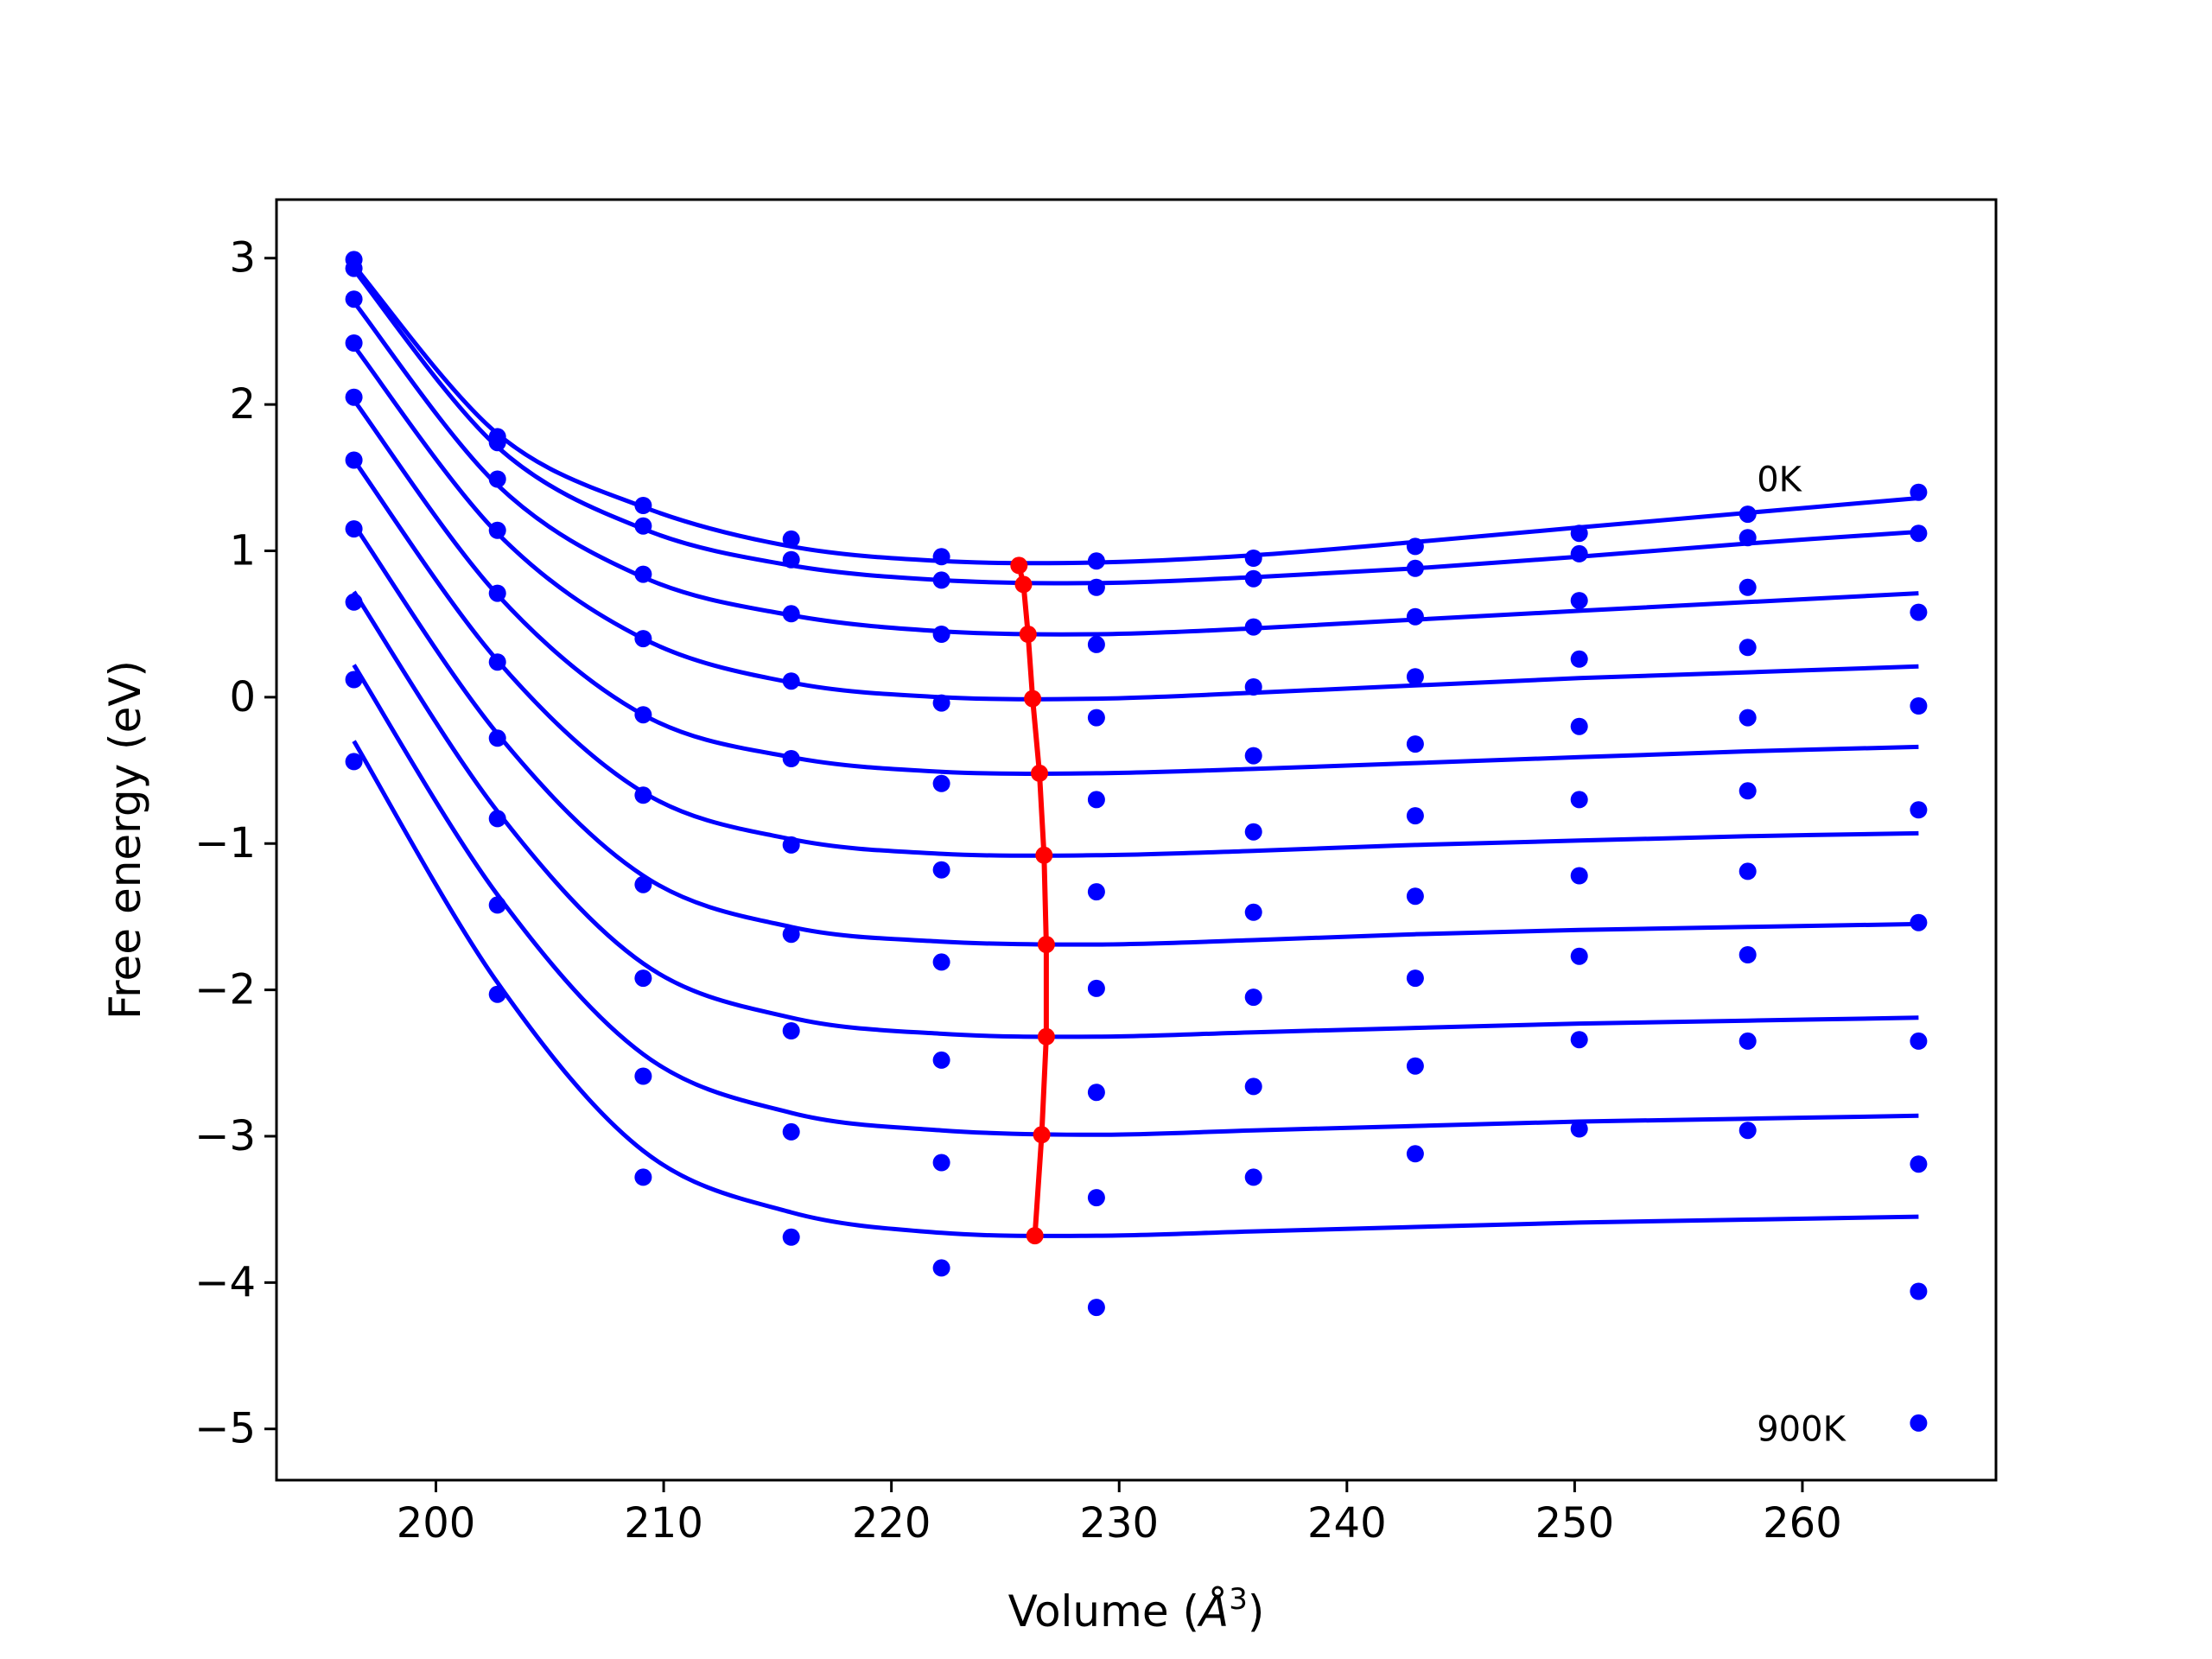 The image size is (2212, 1659). What do you see at coordinates (663, 1523) in the screenshot?
I see `x-tick-label: 210` at bounding box center [663, 1523].